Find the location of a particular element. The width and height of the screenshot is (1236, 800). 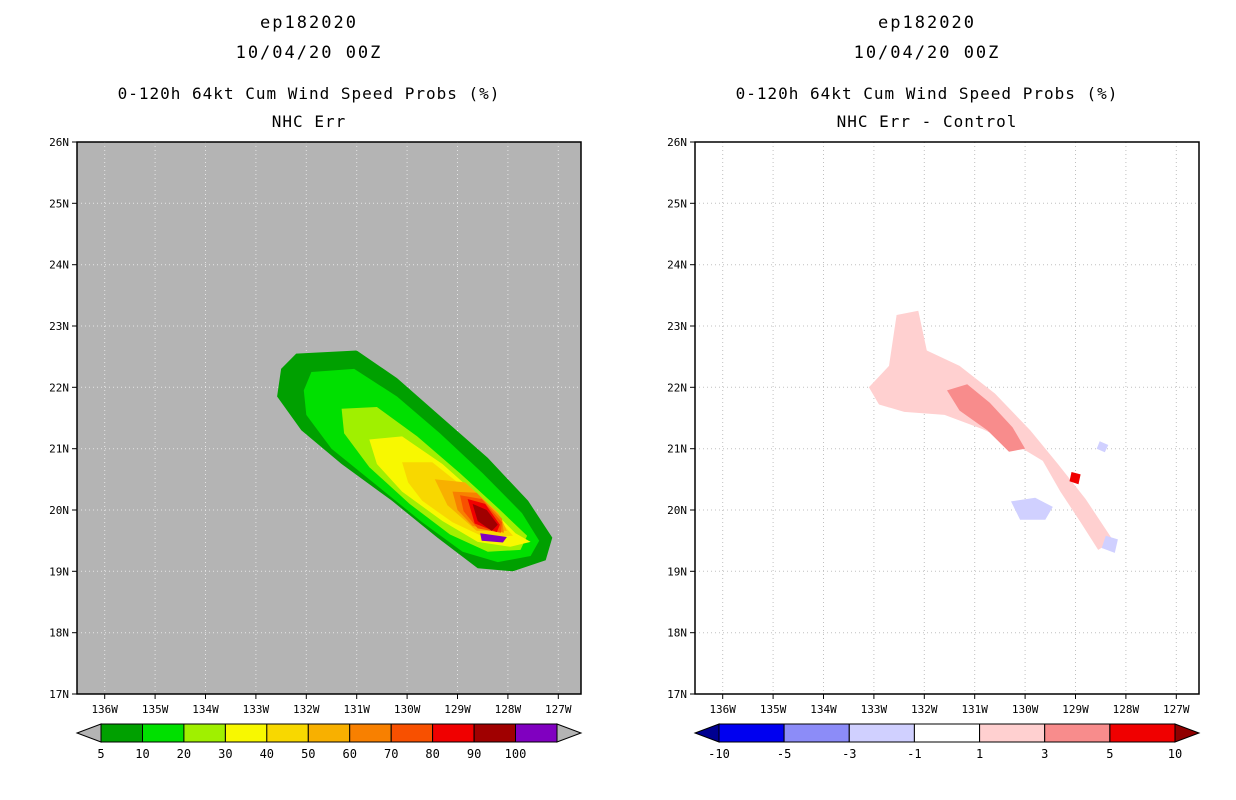

panel-label: NHC Err - Control is located at coordinates (927, 121).